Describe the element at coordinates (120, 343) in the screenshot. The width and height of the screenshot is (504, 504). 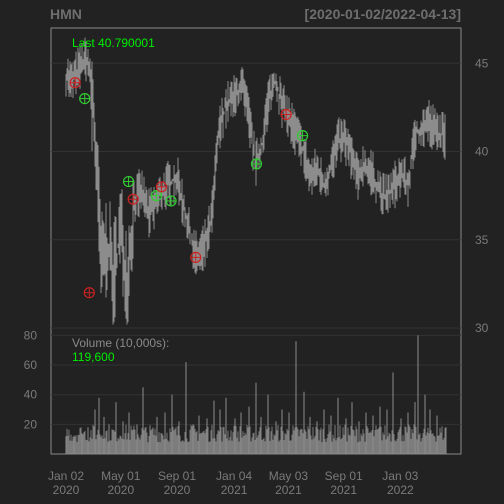
I see `volume-title: Volume (10,000s):` at that location.